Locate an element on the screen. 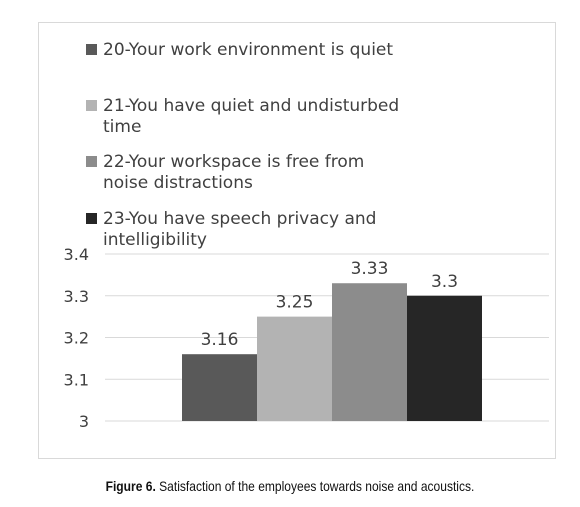 Image resolution: width=580 pixels, height=507 pixels. y-tick-label: 3.4 is located at coordinates (76, 254).